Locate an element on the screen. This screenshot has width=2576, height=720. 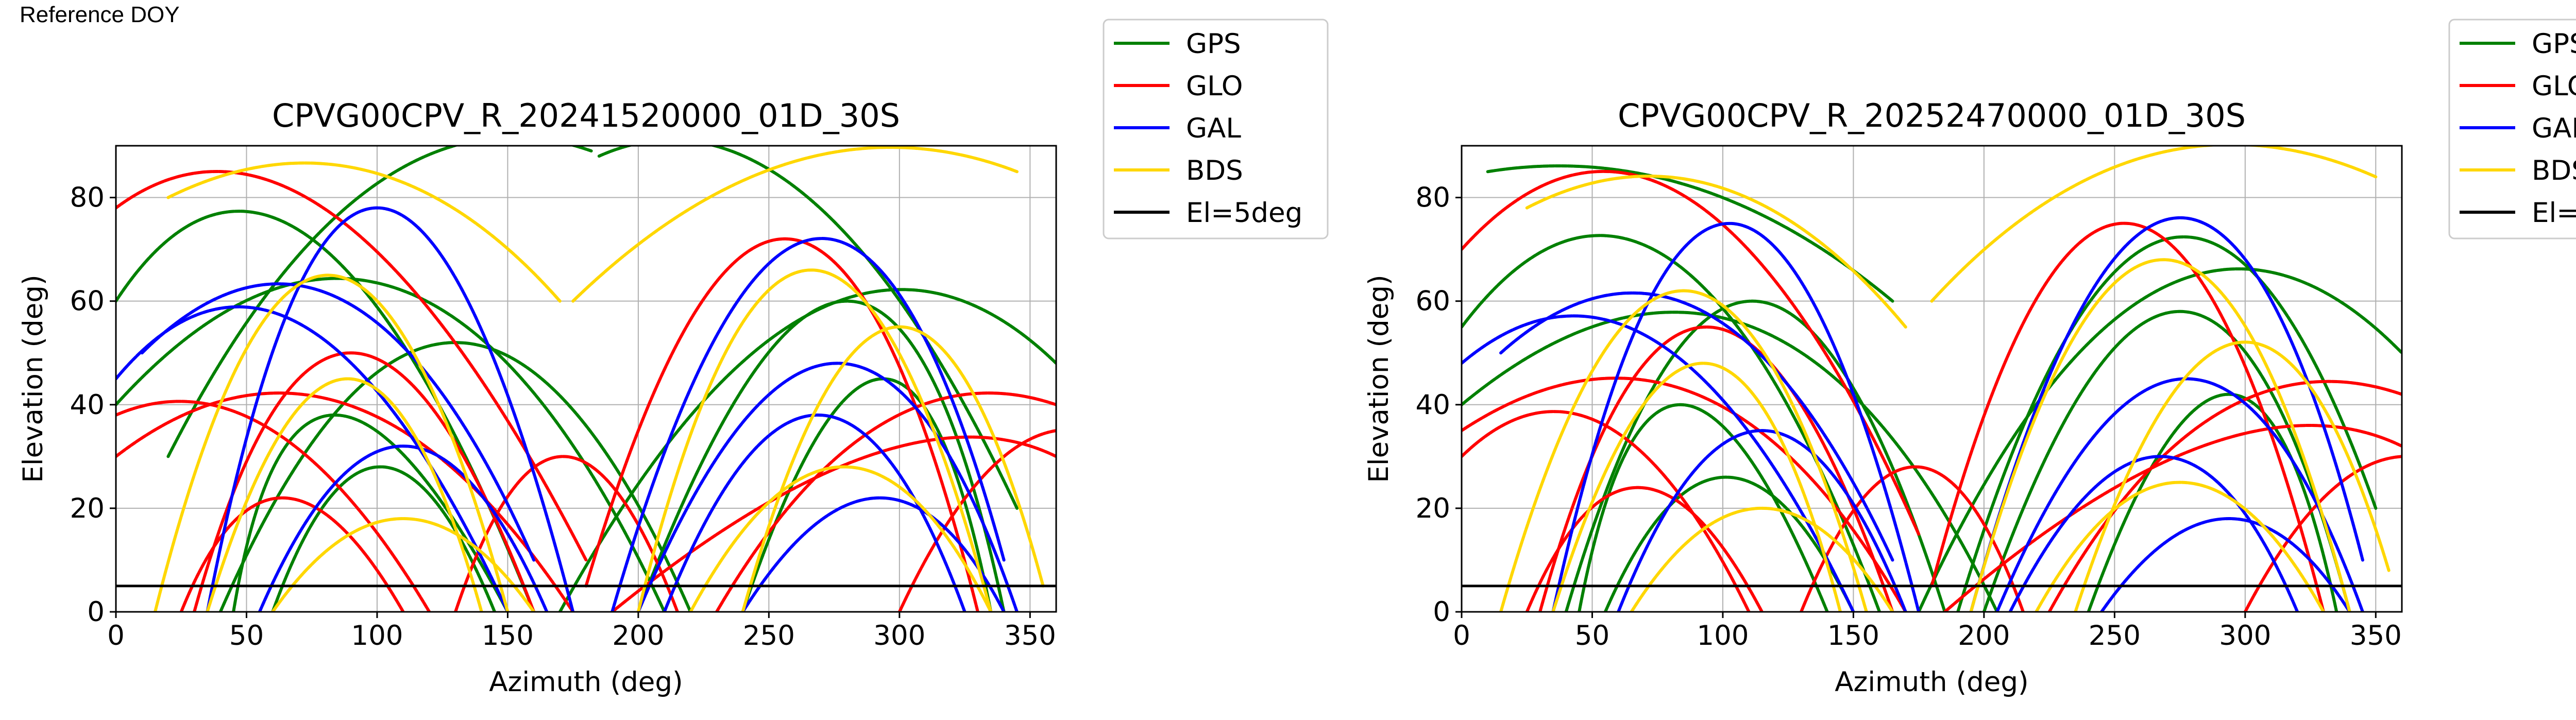
legend-box is located at coordinates (1216, 129).